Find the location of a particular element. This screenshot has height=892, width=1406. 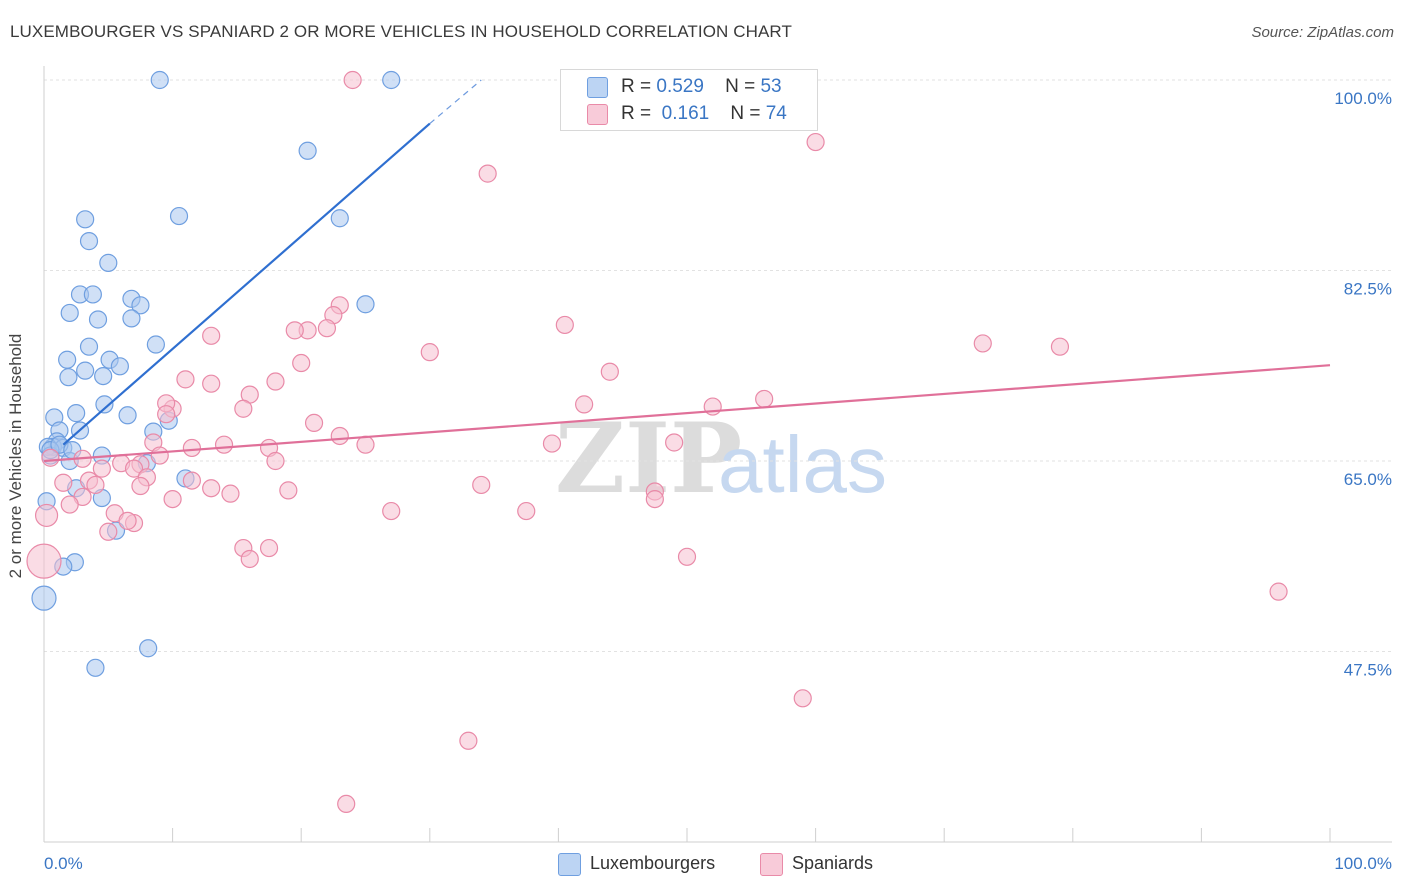

watermark-atlas: atlas is located at coordinates (802, 464).